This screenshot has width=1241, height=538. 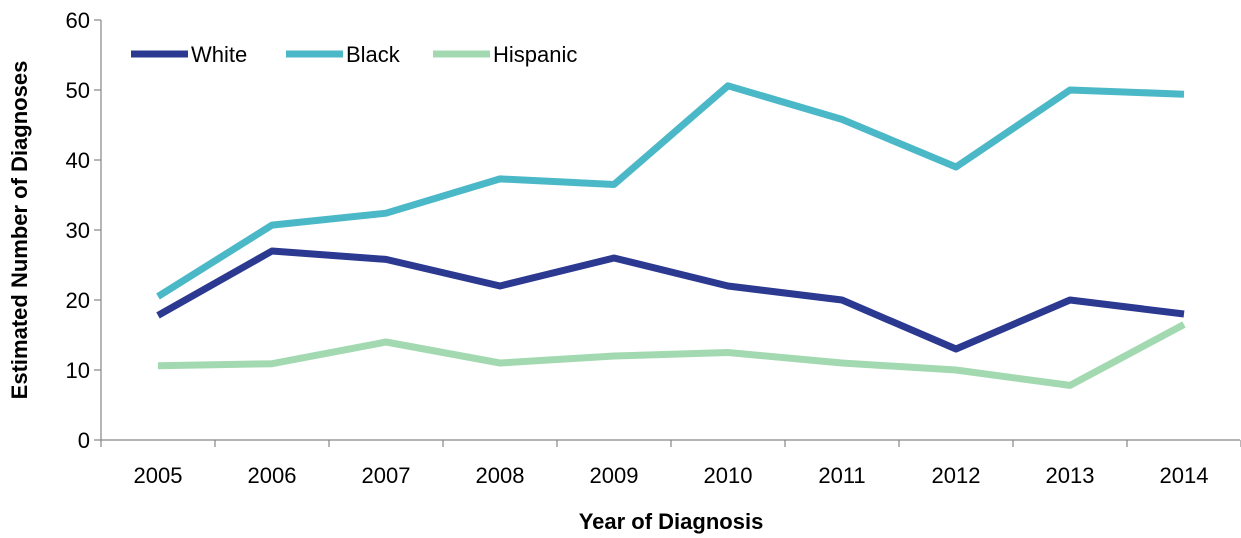 What do you see at coordinates (841, 475) in the screenshot?
I see `x-tick-label: 2011` at bounding box center [841, 475].